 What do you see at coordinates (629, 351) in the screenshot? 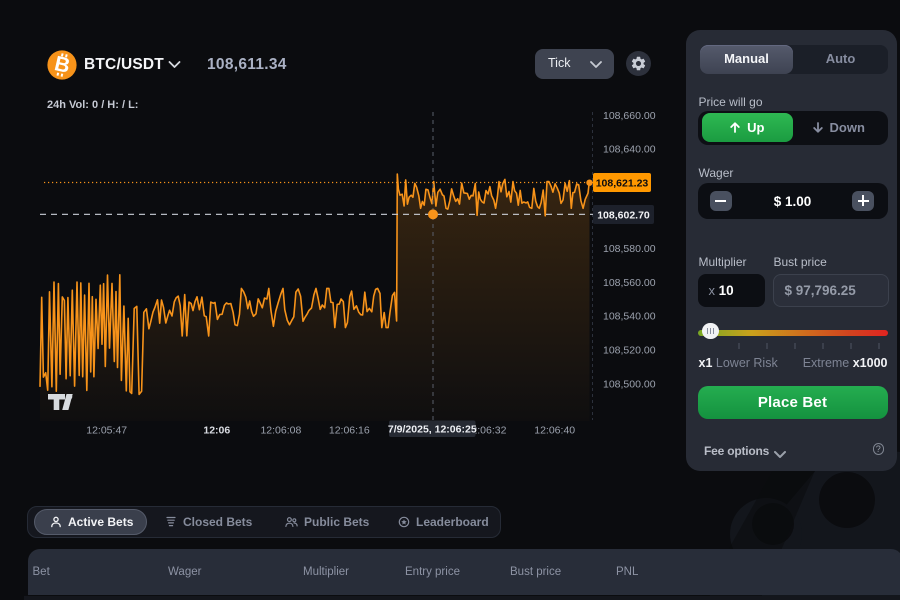
I see `svg-text: 108,520.00` at bounding box center [629, 351].